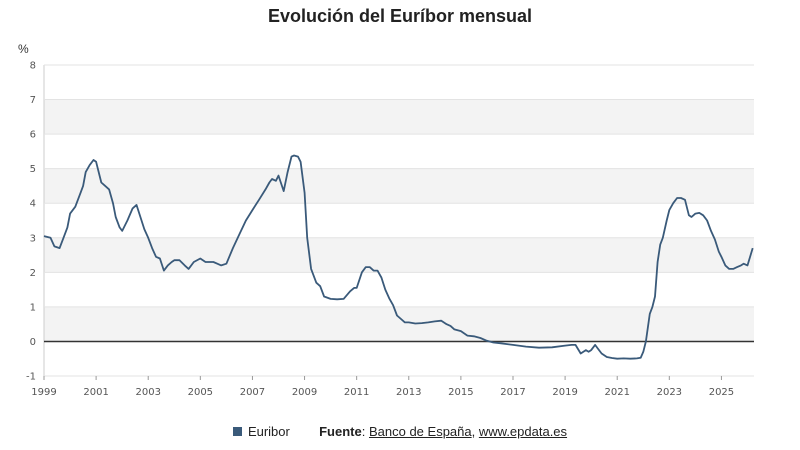 Image resolution: width=800 pixels, height=450 pixels. What do you see at coordinates (33, 273) in the screenshot?
I see `y-tick-label: 2` at bounding box center [33, 273].